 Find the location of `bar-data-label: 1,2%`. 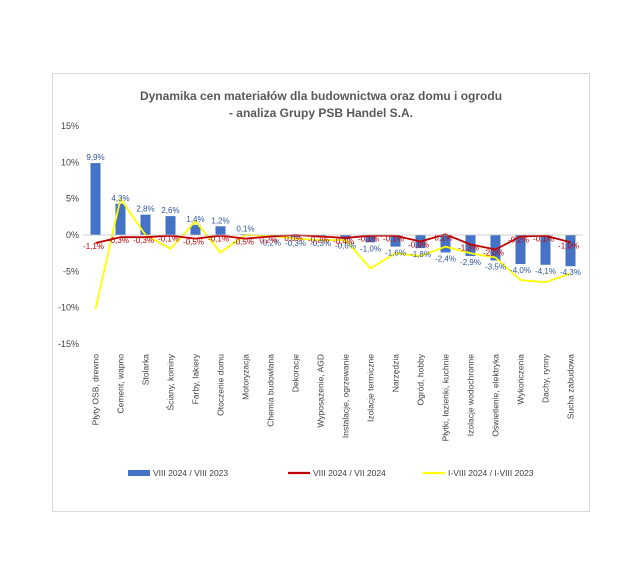

bar-data-label: 1,2% is located at coordinates (220, 220).